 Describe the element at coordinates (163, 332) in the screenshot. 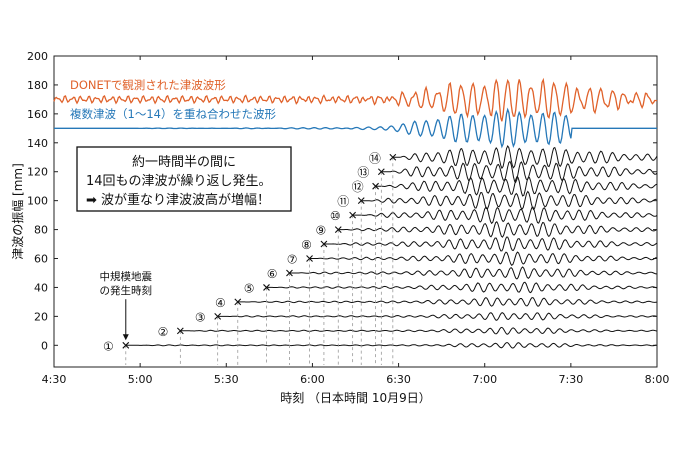

I see `event-label-2: ②` at that location.